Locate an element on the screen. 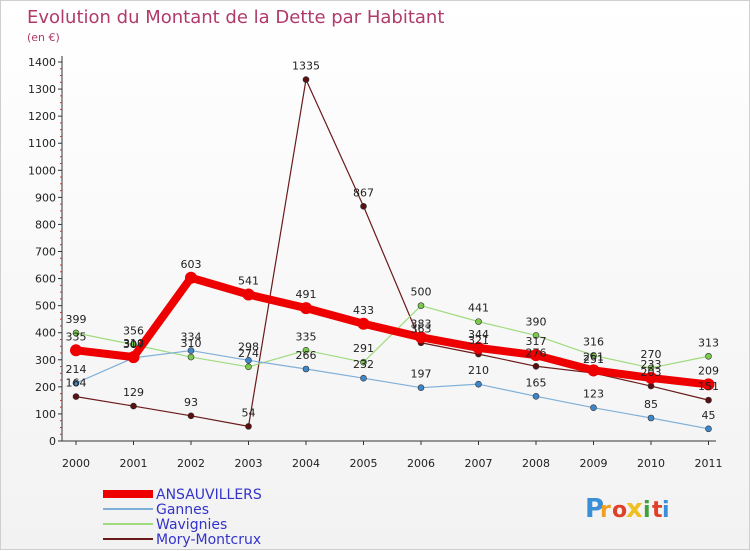 This screenshot has height=551, width=750. data-label-gannes: 165 is located at coordinates (536, 382).